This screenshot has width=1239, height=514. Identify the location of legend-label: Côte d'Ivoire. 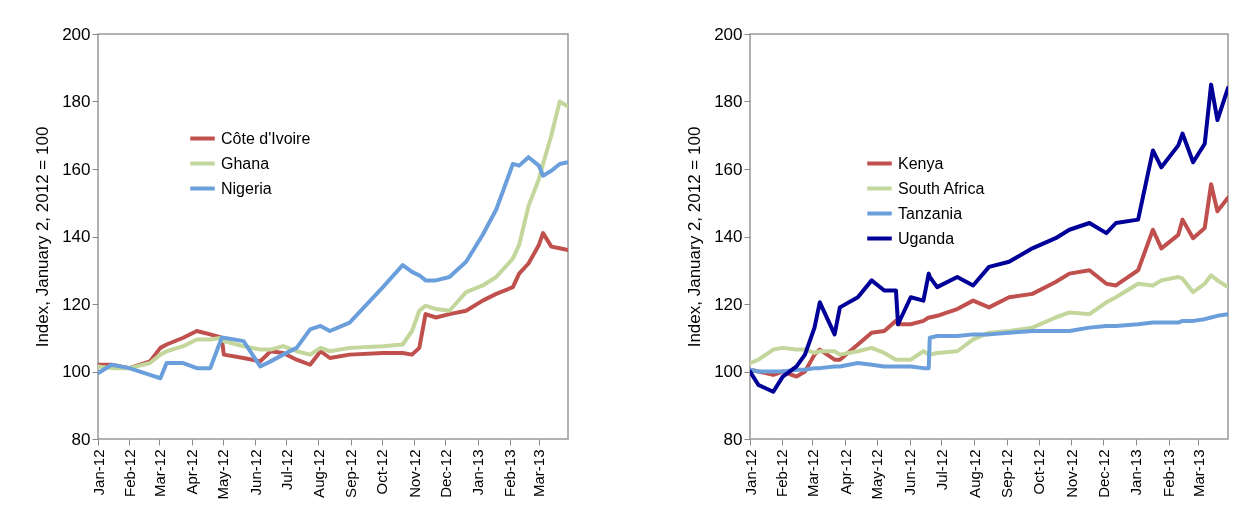
(266, 138).